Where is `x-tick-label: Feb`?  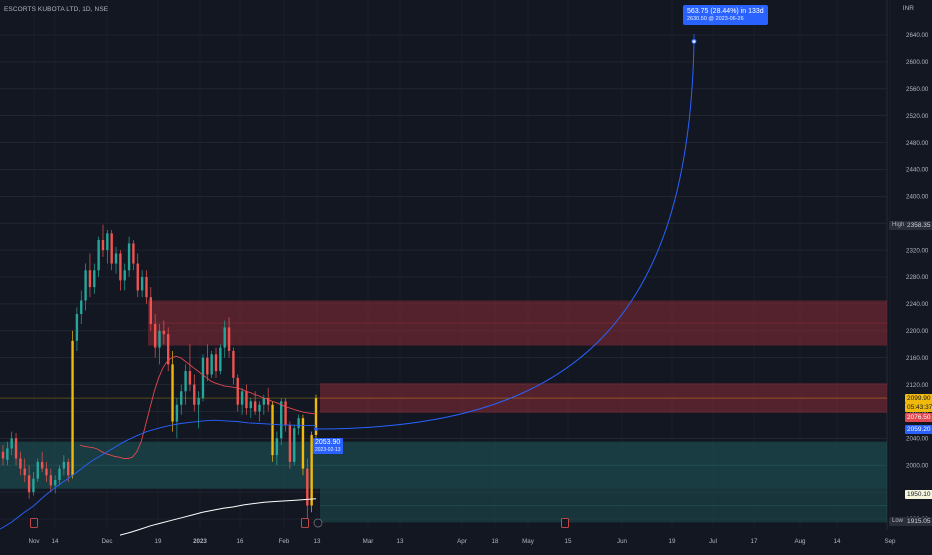
x-tick-label: Feb is located at coordinates (284, 541).